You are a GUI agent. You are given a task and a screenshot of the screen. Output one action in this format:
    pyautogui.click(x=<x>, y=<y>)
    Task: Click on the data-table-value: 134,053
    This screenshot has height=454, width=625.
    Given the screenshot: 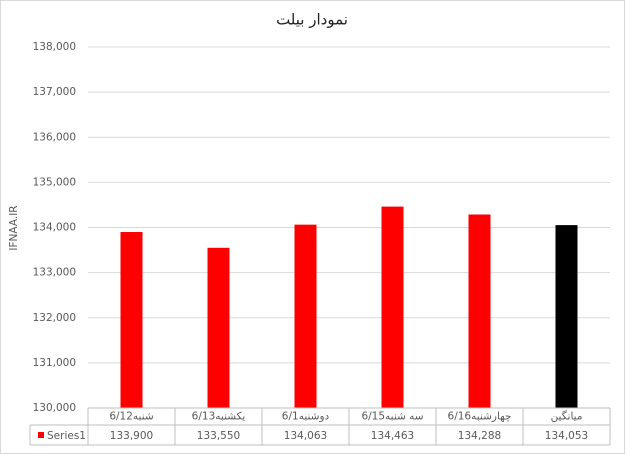 What is the action you would take?
    pyautogui.click(x=566, y=436)
    